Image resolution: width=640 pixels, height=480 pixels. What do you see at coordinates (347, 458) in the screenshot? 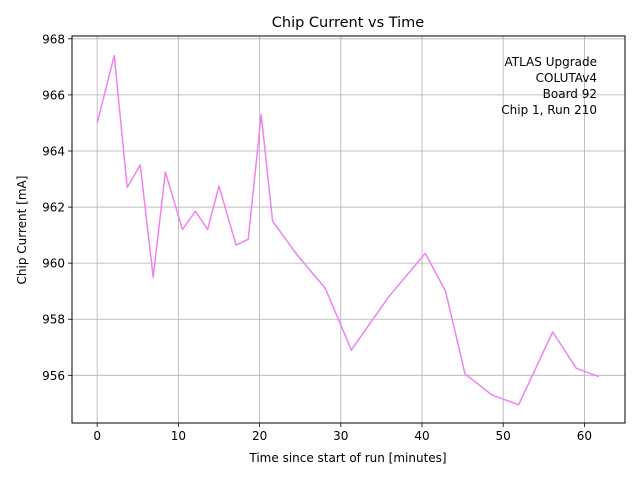
I see `x-axis-label: Time since start of run [minutes]` at bounding box center [347, 458].